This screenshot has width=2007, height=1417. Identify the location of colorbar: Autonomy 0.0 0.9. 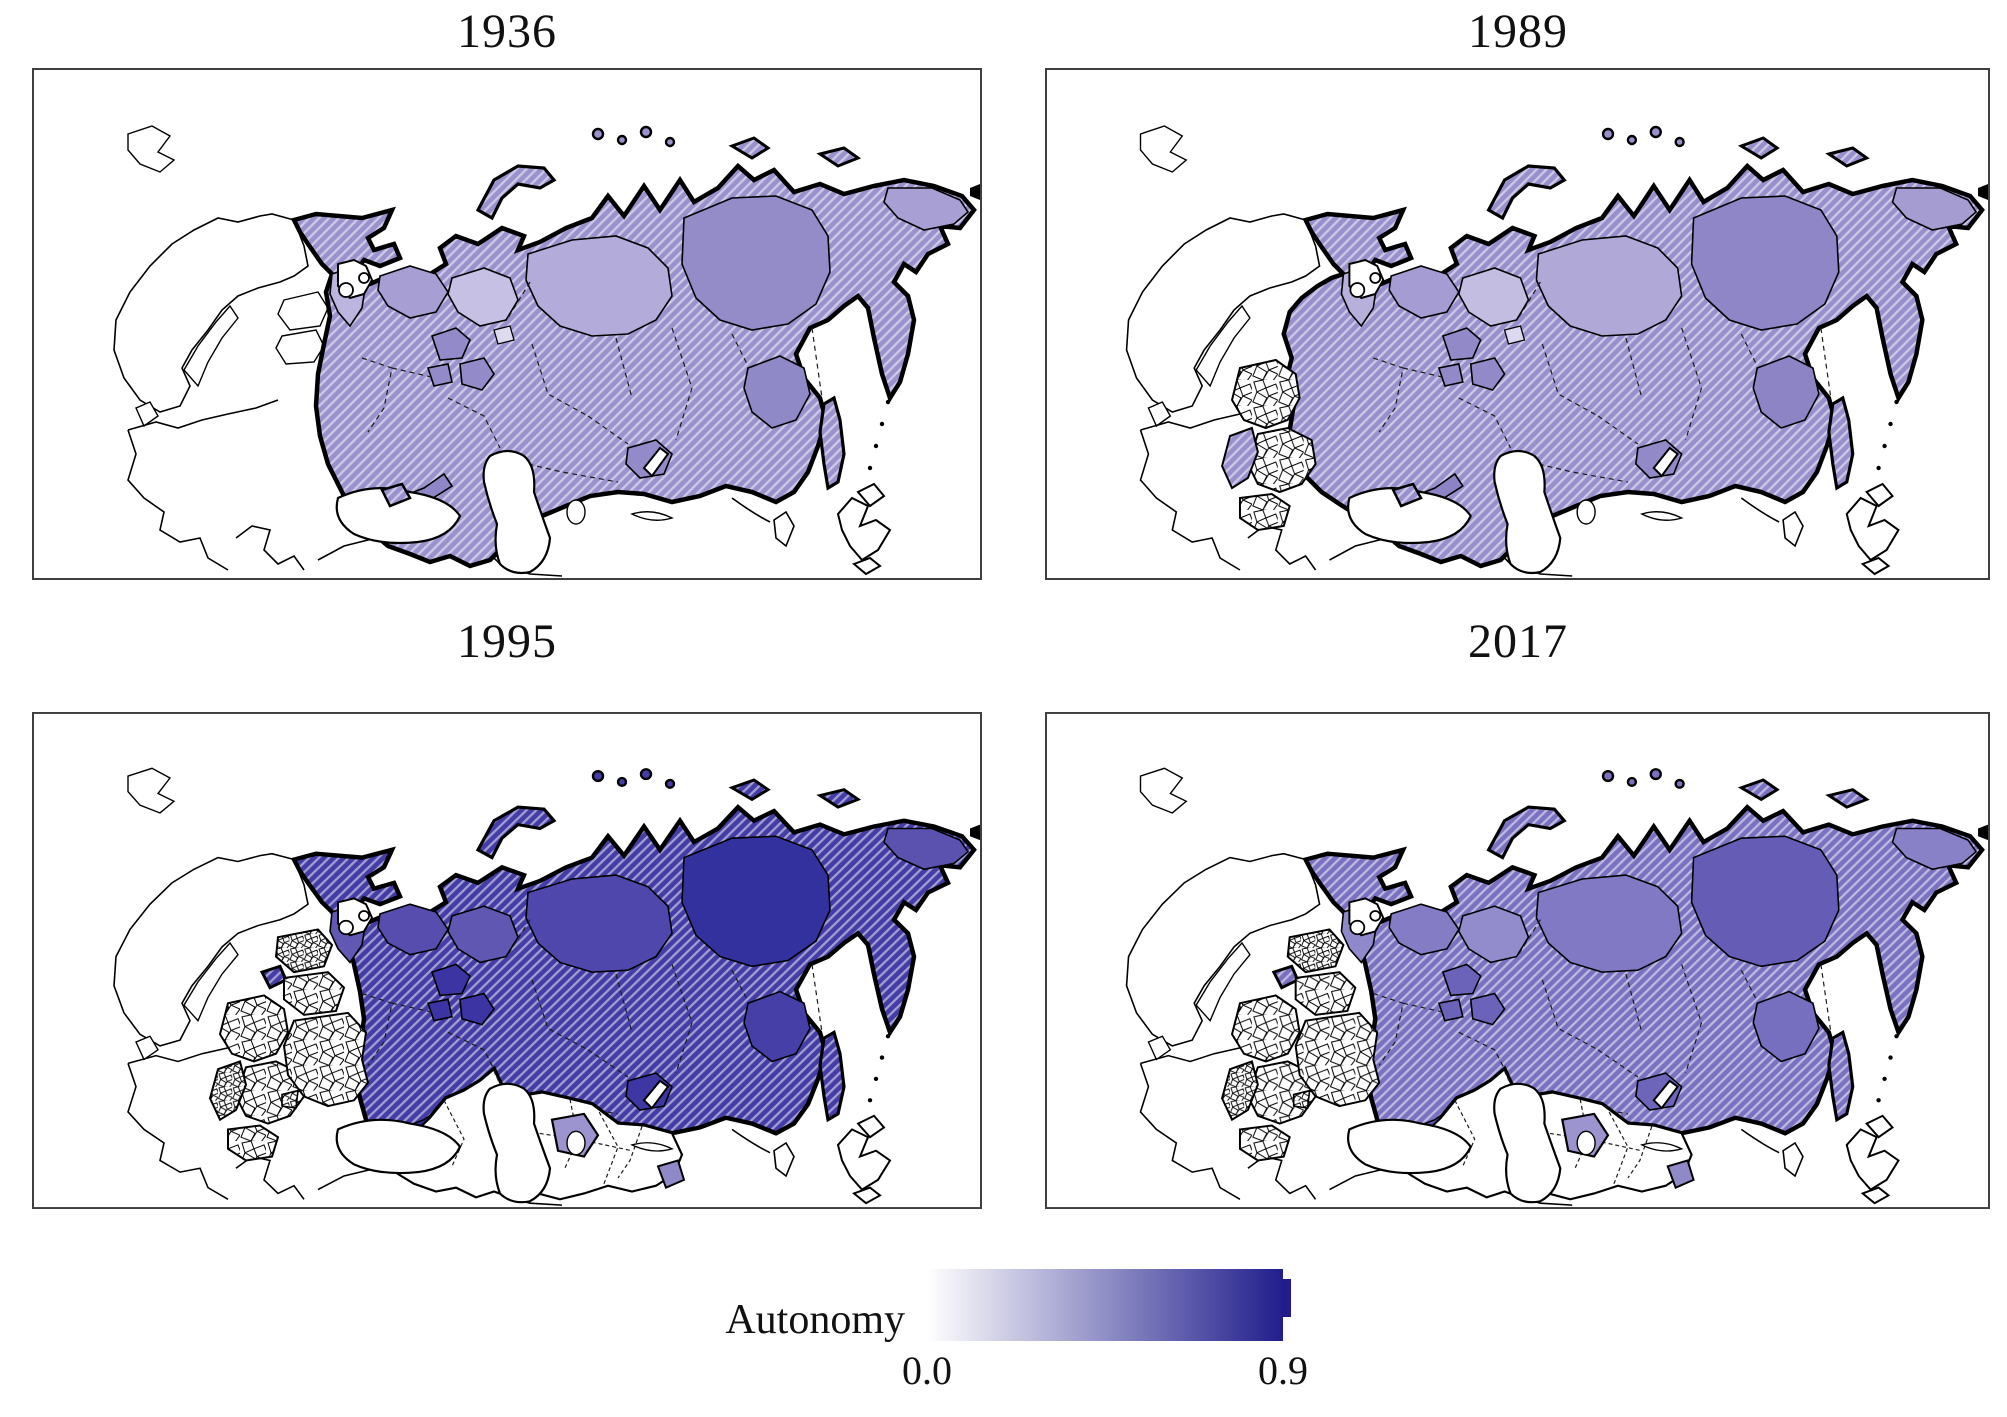
(1003, 1336).